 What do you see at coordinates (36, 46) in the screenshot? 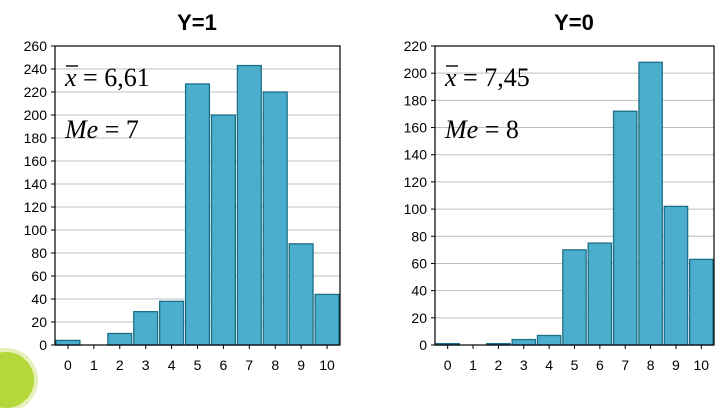
I see `y-tick-label: 260` at bounding box center [36, 46].